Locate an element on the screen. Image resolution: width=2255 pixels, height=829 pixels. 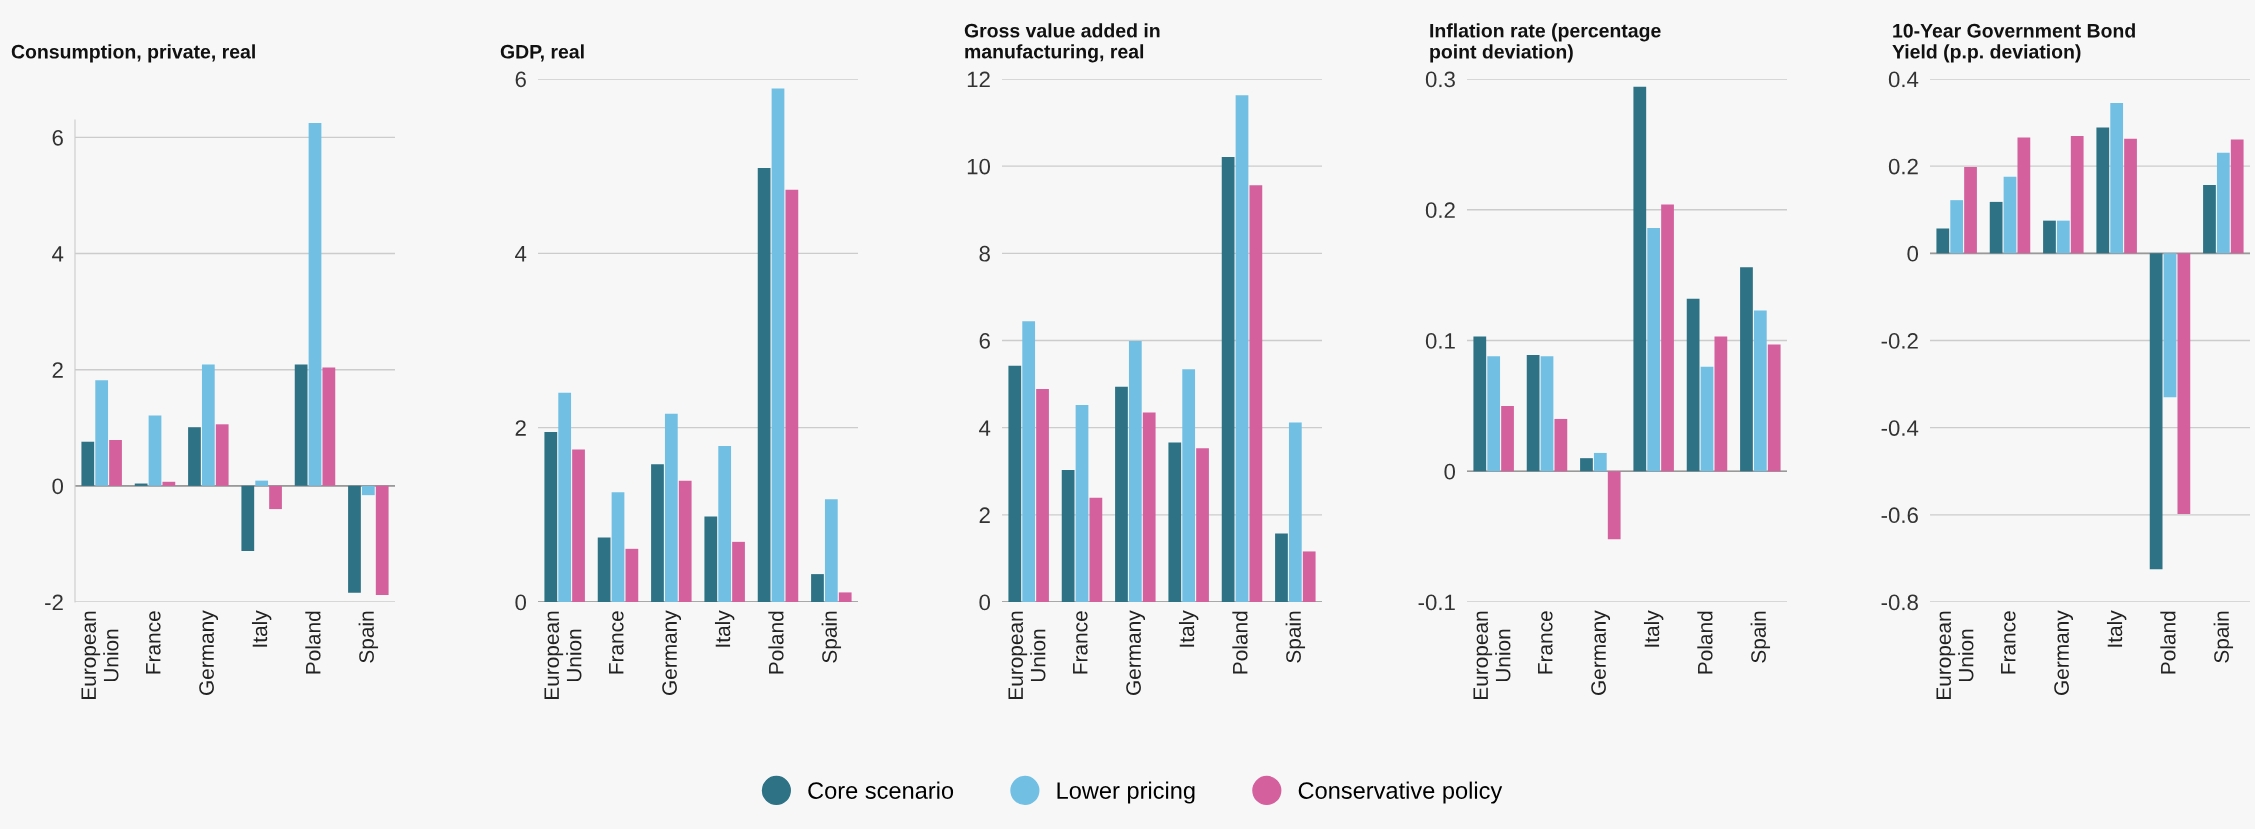
y-tick-label: 0.2 is located at coordinates (1440, 210).